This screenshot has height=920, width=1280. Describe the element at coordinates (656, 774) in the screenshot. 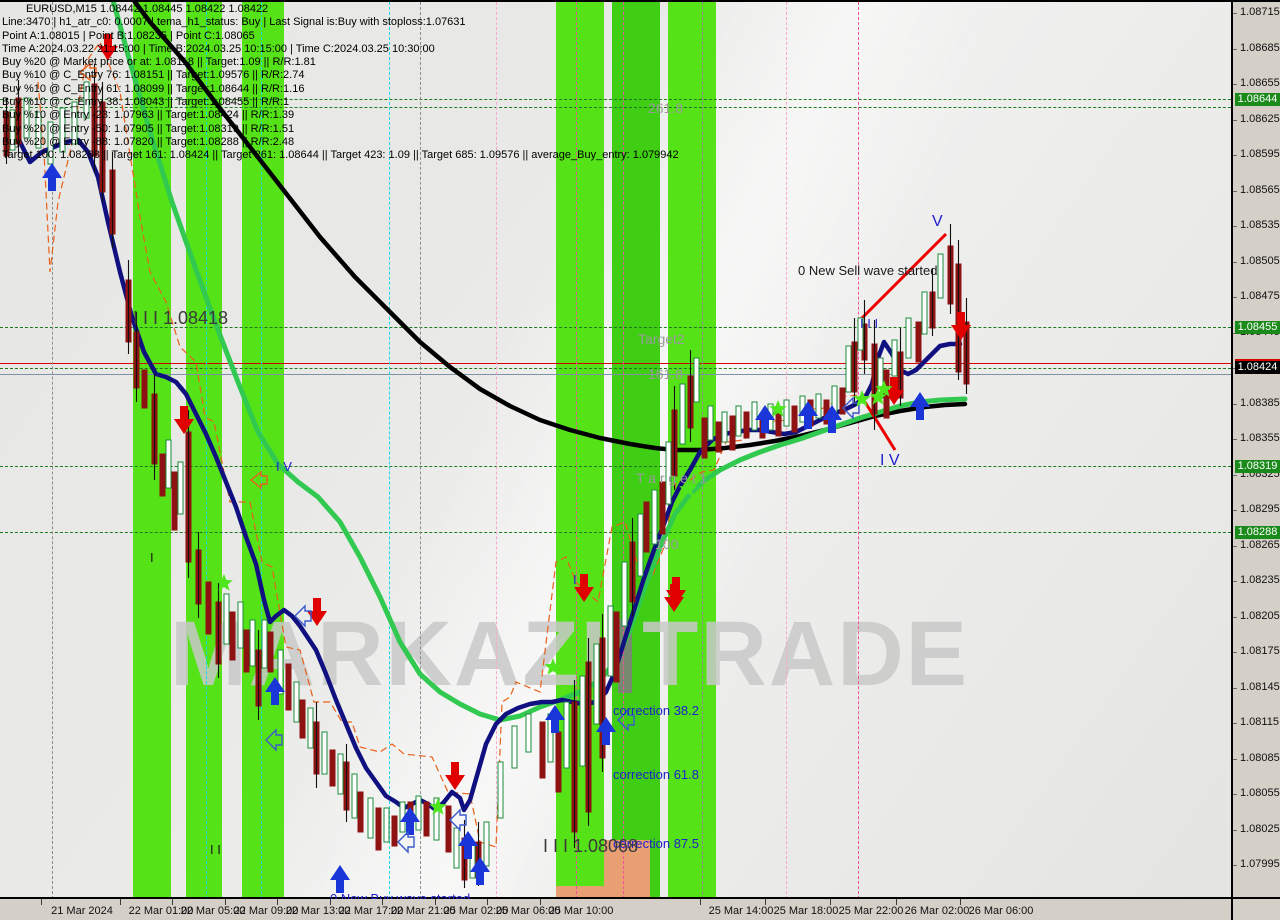

I see `correction-618: correction 61.8` at that location.